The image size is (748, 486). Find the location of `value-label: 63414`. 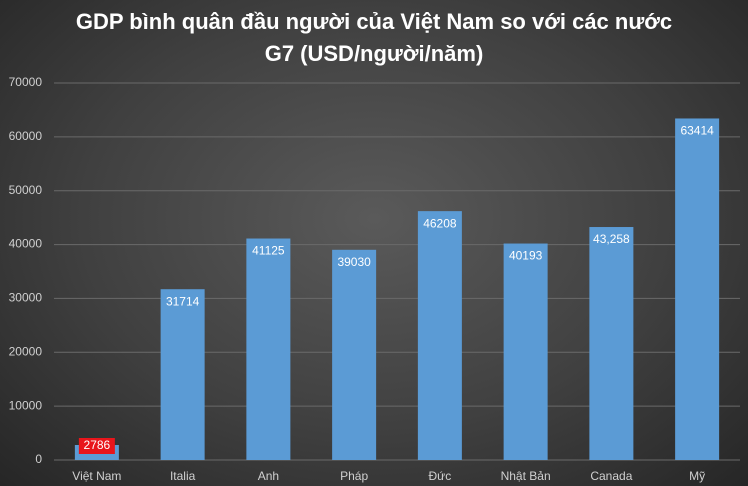

value-label: 63414 is located at coordinates (697, 131).